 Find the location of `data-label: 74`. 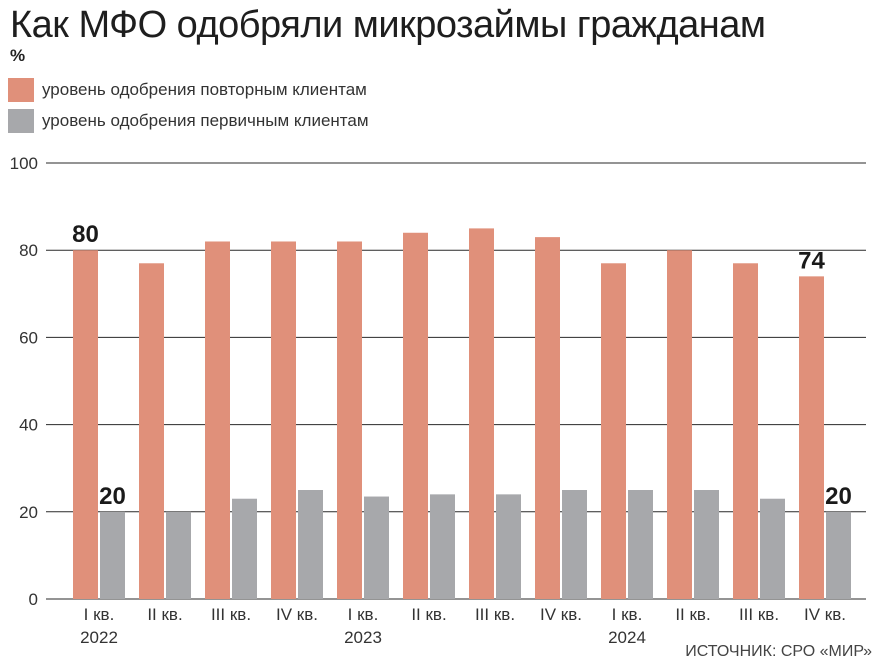

data-label: 74 is located at coordinates (811, 260).